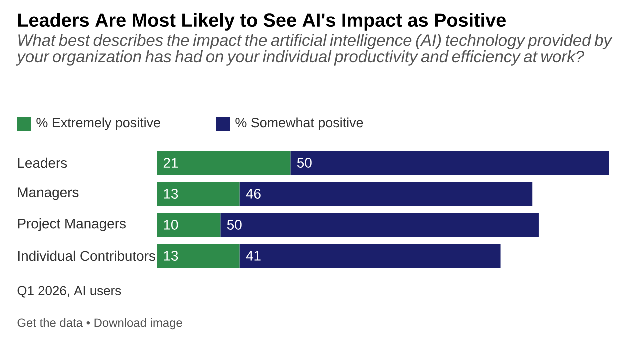  I want to click on text: Get the data • Download image, so click(100, 324).